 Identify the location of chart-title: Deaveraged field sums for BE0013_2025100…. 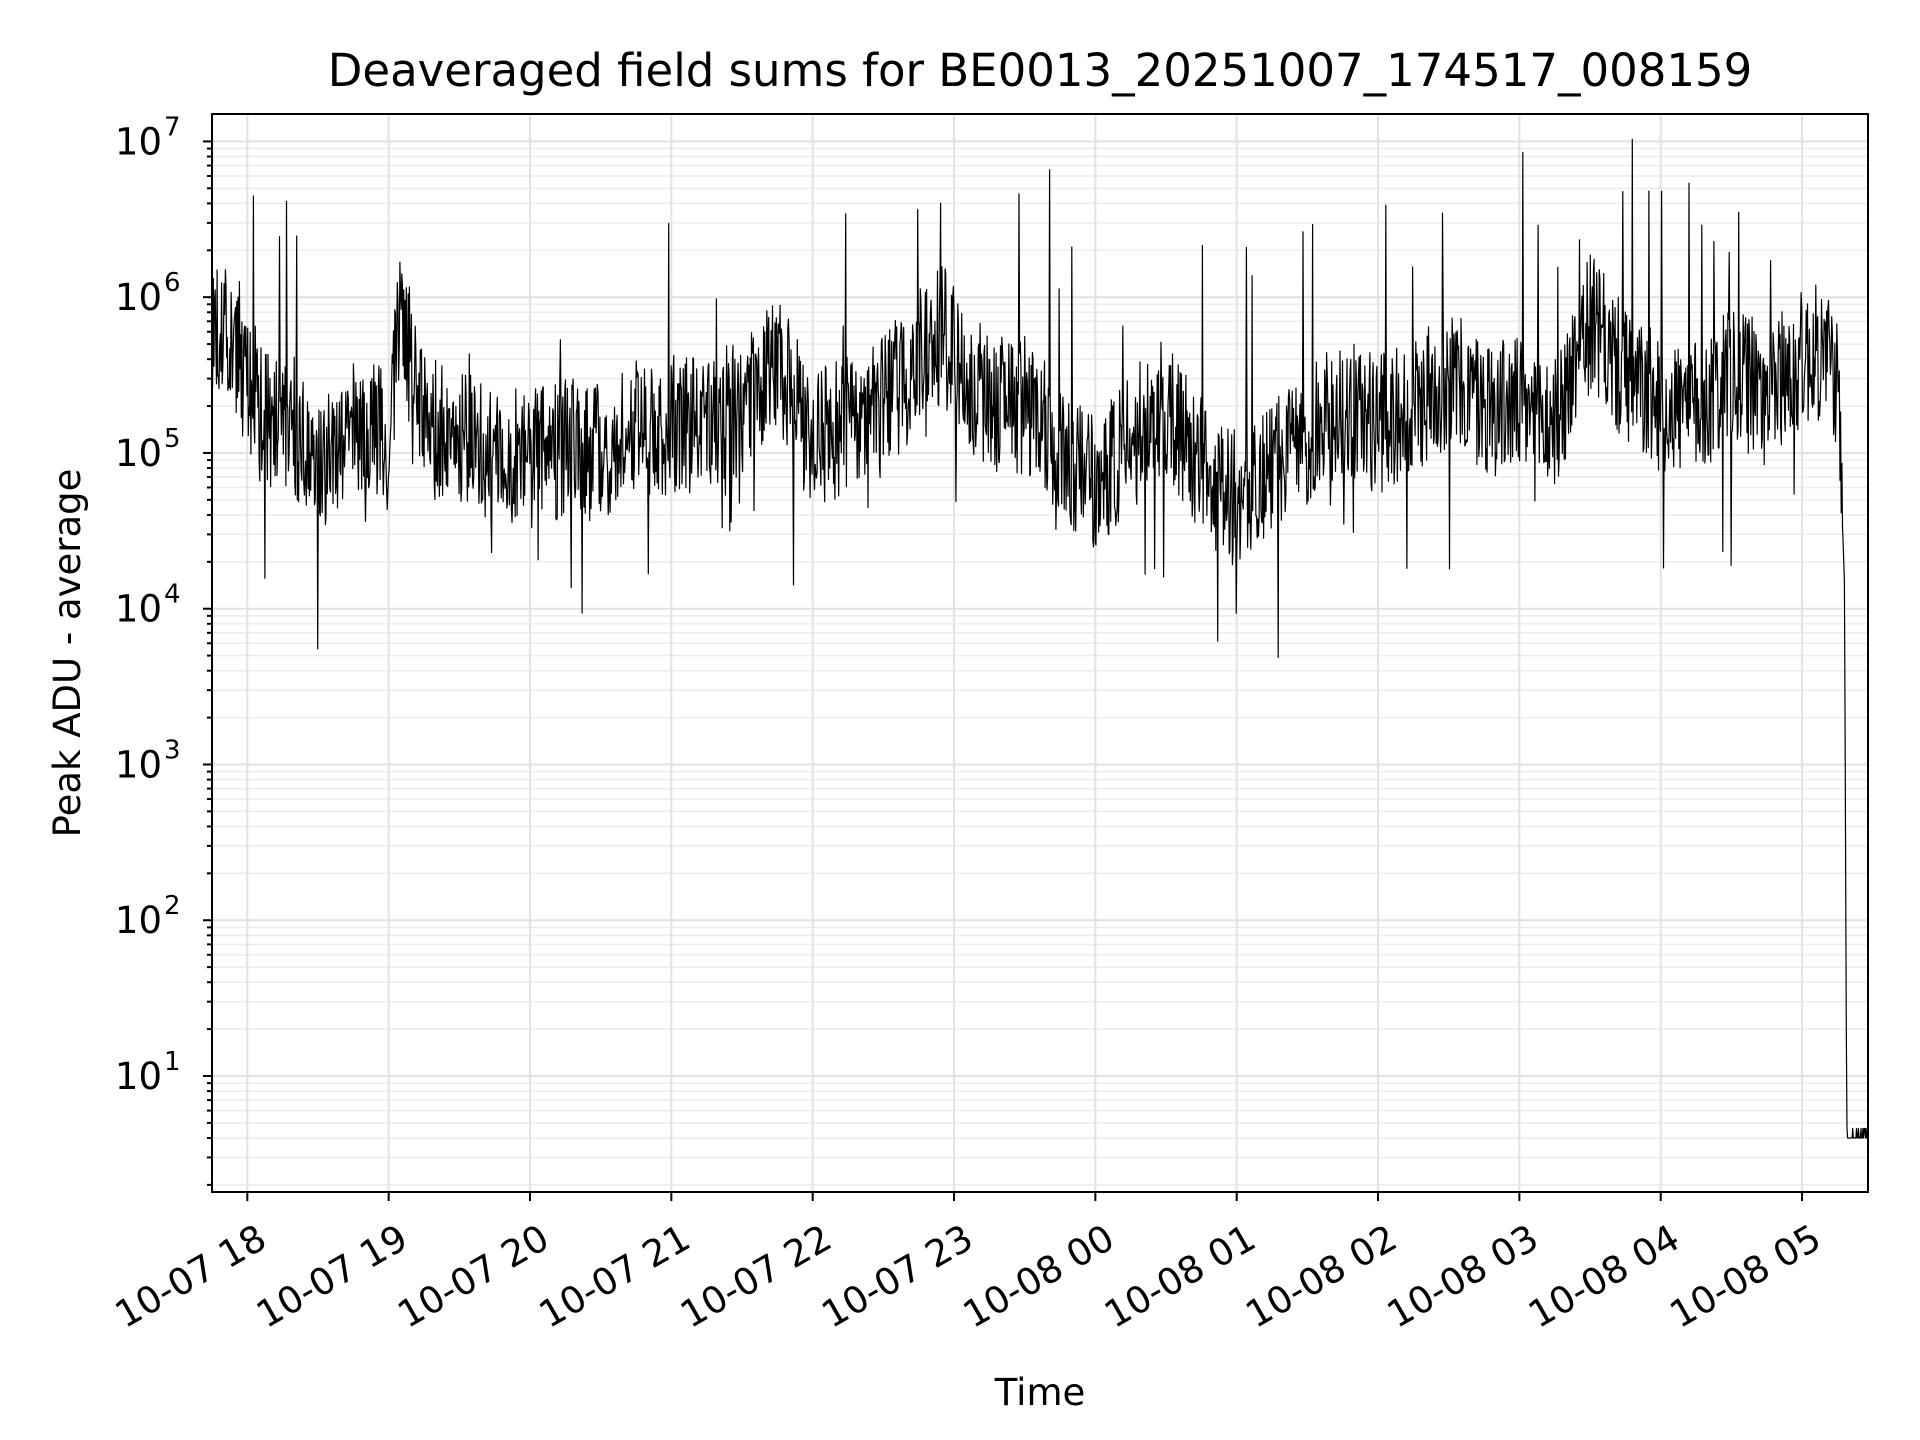
(1040, 70).